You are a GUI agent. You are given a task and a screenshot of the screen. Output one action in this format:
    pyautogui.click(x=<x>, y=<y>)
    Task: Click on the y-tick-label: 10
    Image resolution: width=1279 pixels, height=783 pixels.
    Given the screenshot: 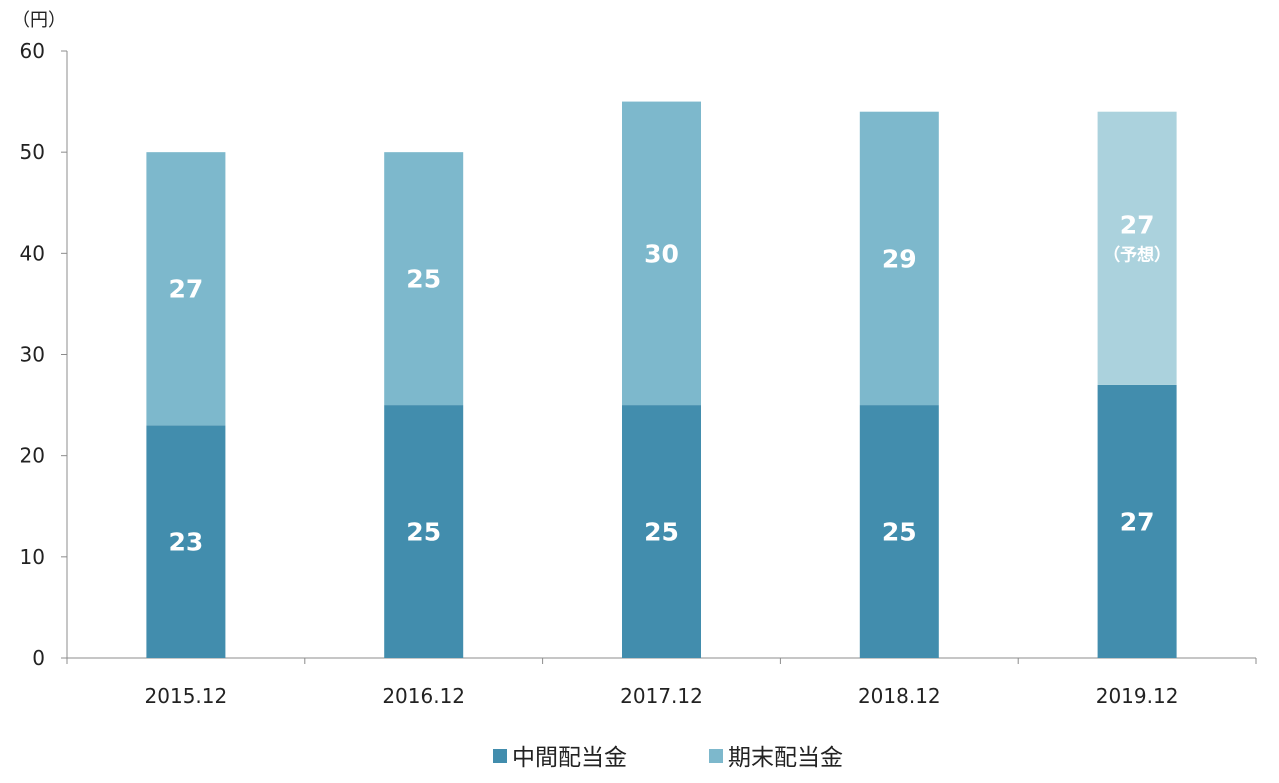 What is the action you would take?
    pyautogui.click(x=32, y=557)
    